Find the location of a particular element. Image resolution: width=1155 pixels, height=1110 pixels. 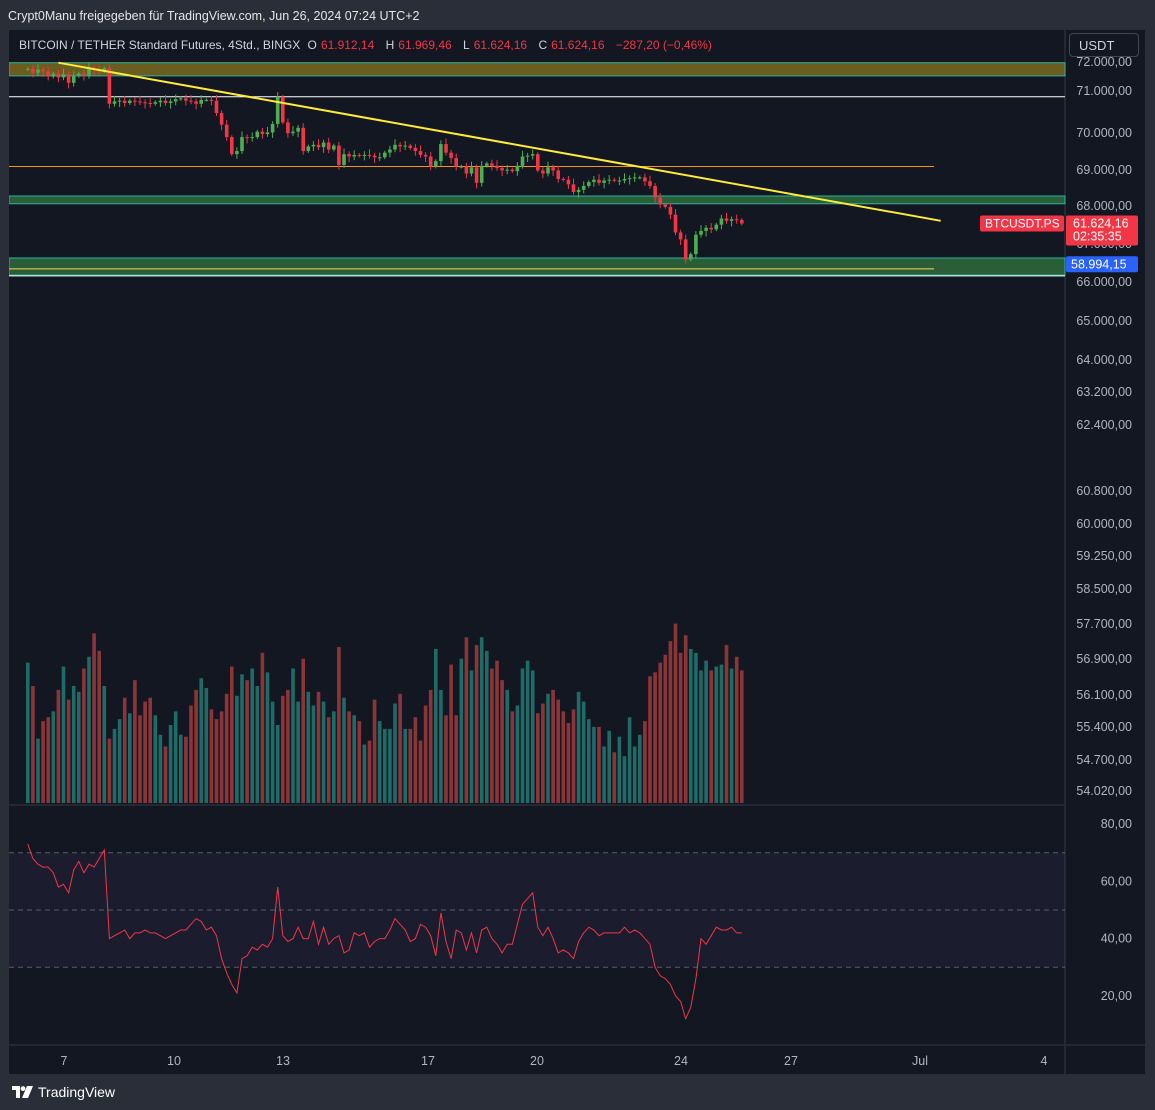

price-axis-label: 70.000,00 is located at coordinates (1104, 133).